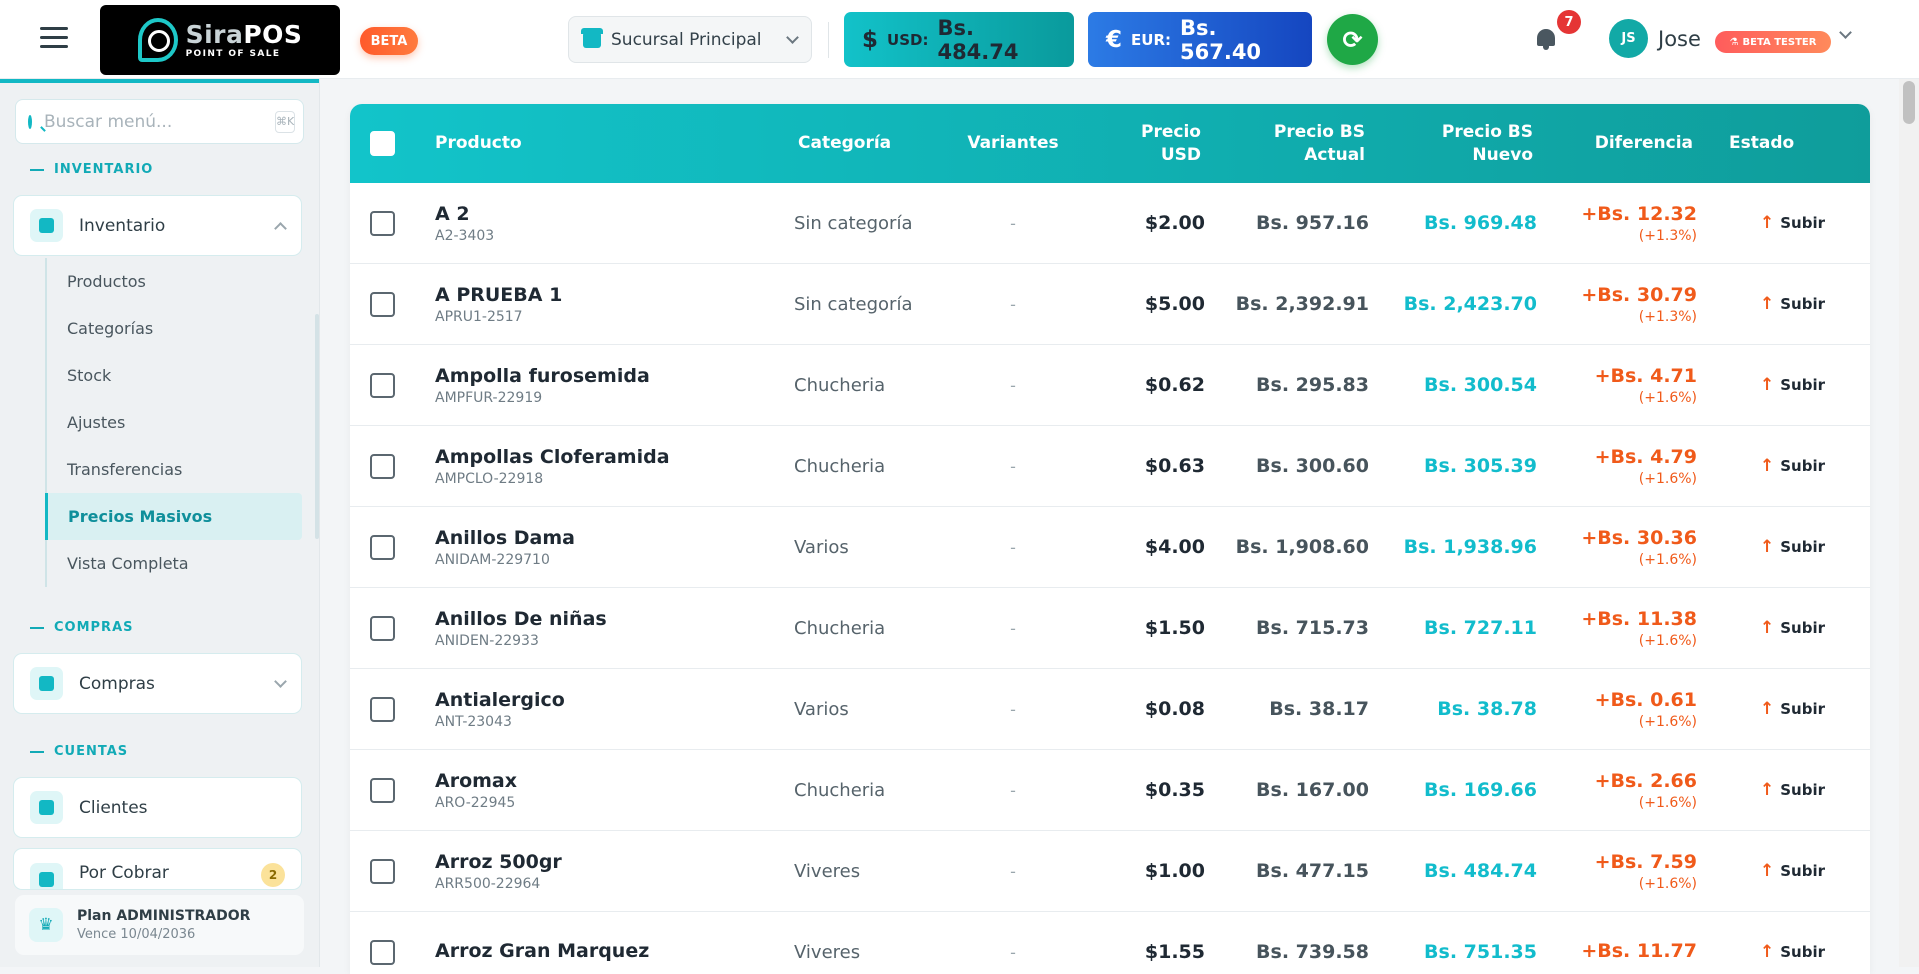 This screenshot has height=974, width=1919. What do you see at coordinates (46, 225) in the screenshot?
I see `box-icon` at bounding box center [46, 225].